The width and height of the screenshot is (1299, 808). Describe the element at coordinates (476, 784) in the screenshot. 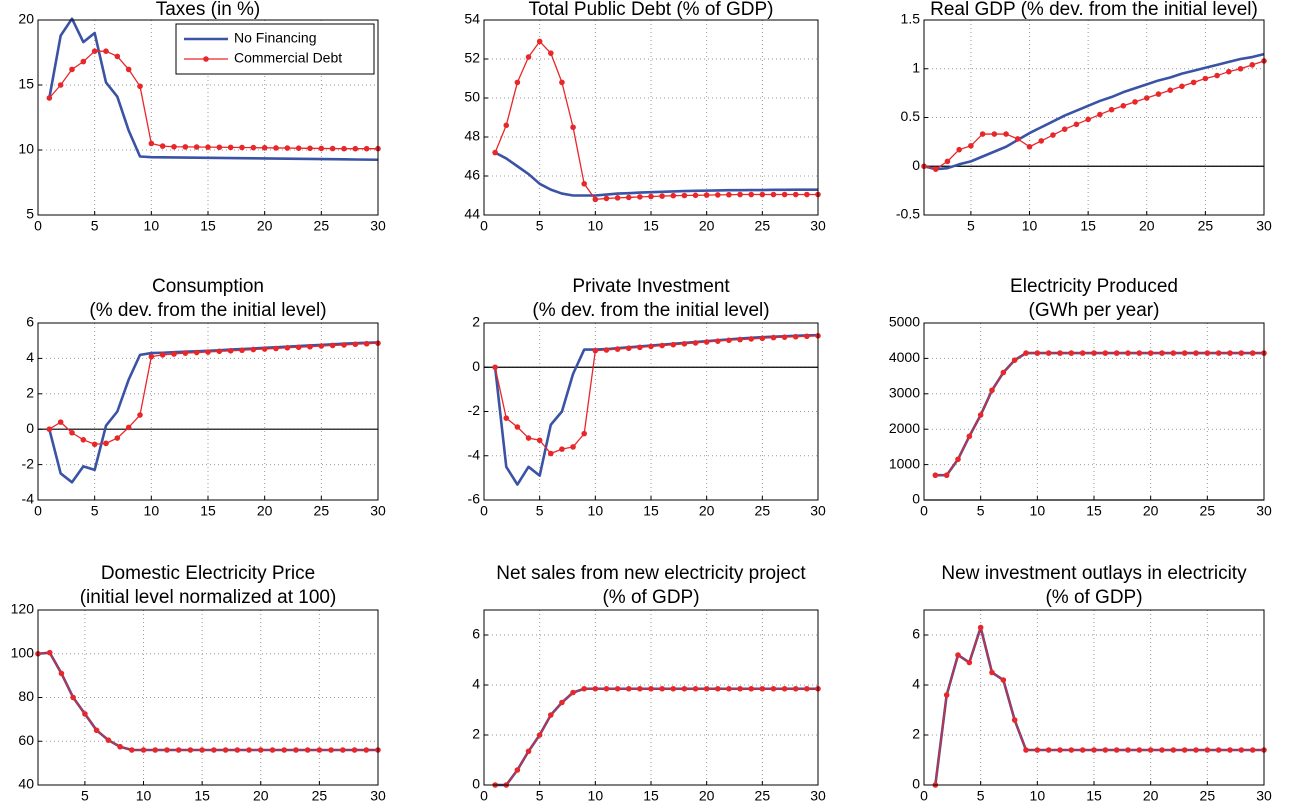

I see `y-tick-label: 0` at that location.